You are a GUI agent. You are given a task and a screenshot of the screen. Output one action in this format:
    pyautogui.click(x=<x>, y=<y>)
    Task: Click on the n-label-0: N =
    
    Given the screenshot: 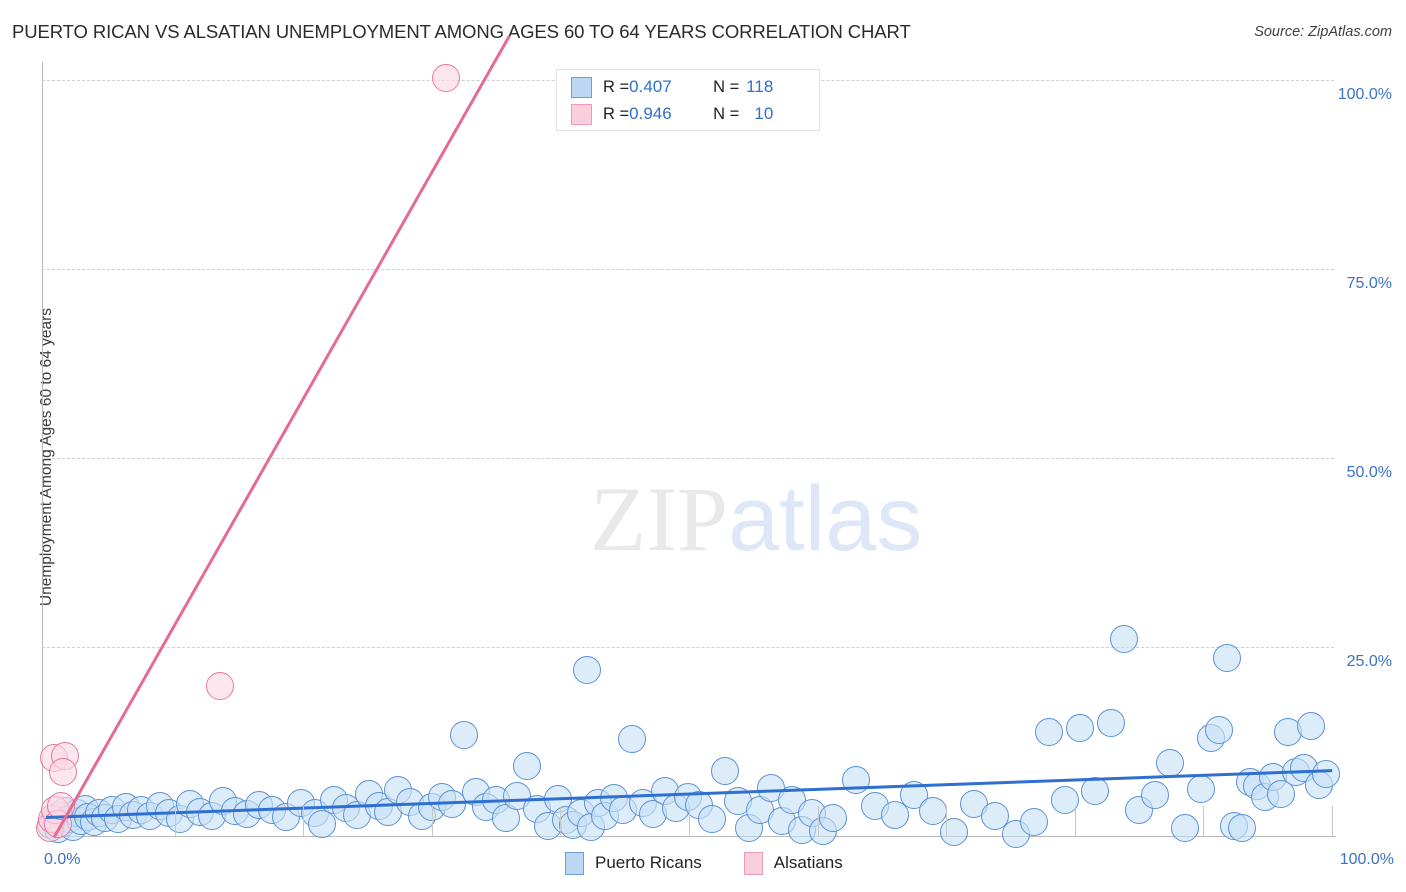 What is the action you would take?
    pyautogui.click(x=726, y=86)
    